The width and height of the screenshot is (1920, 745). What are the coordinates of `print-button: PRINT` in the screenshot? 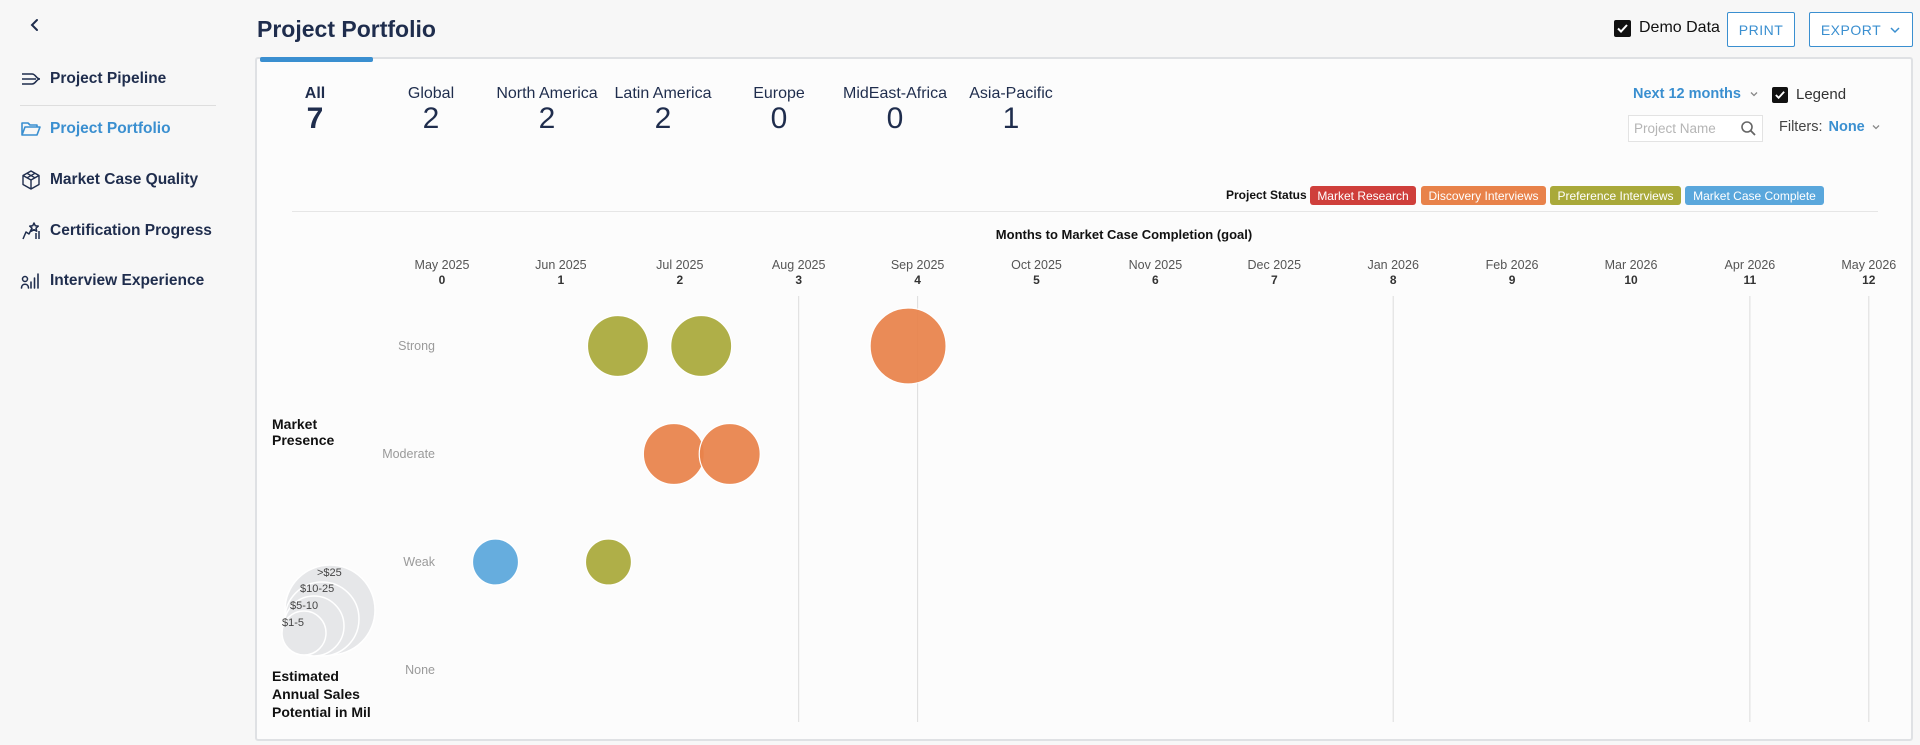 It's located at (1761, 29).